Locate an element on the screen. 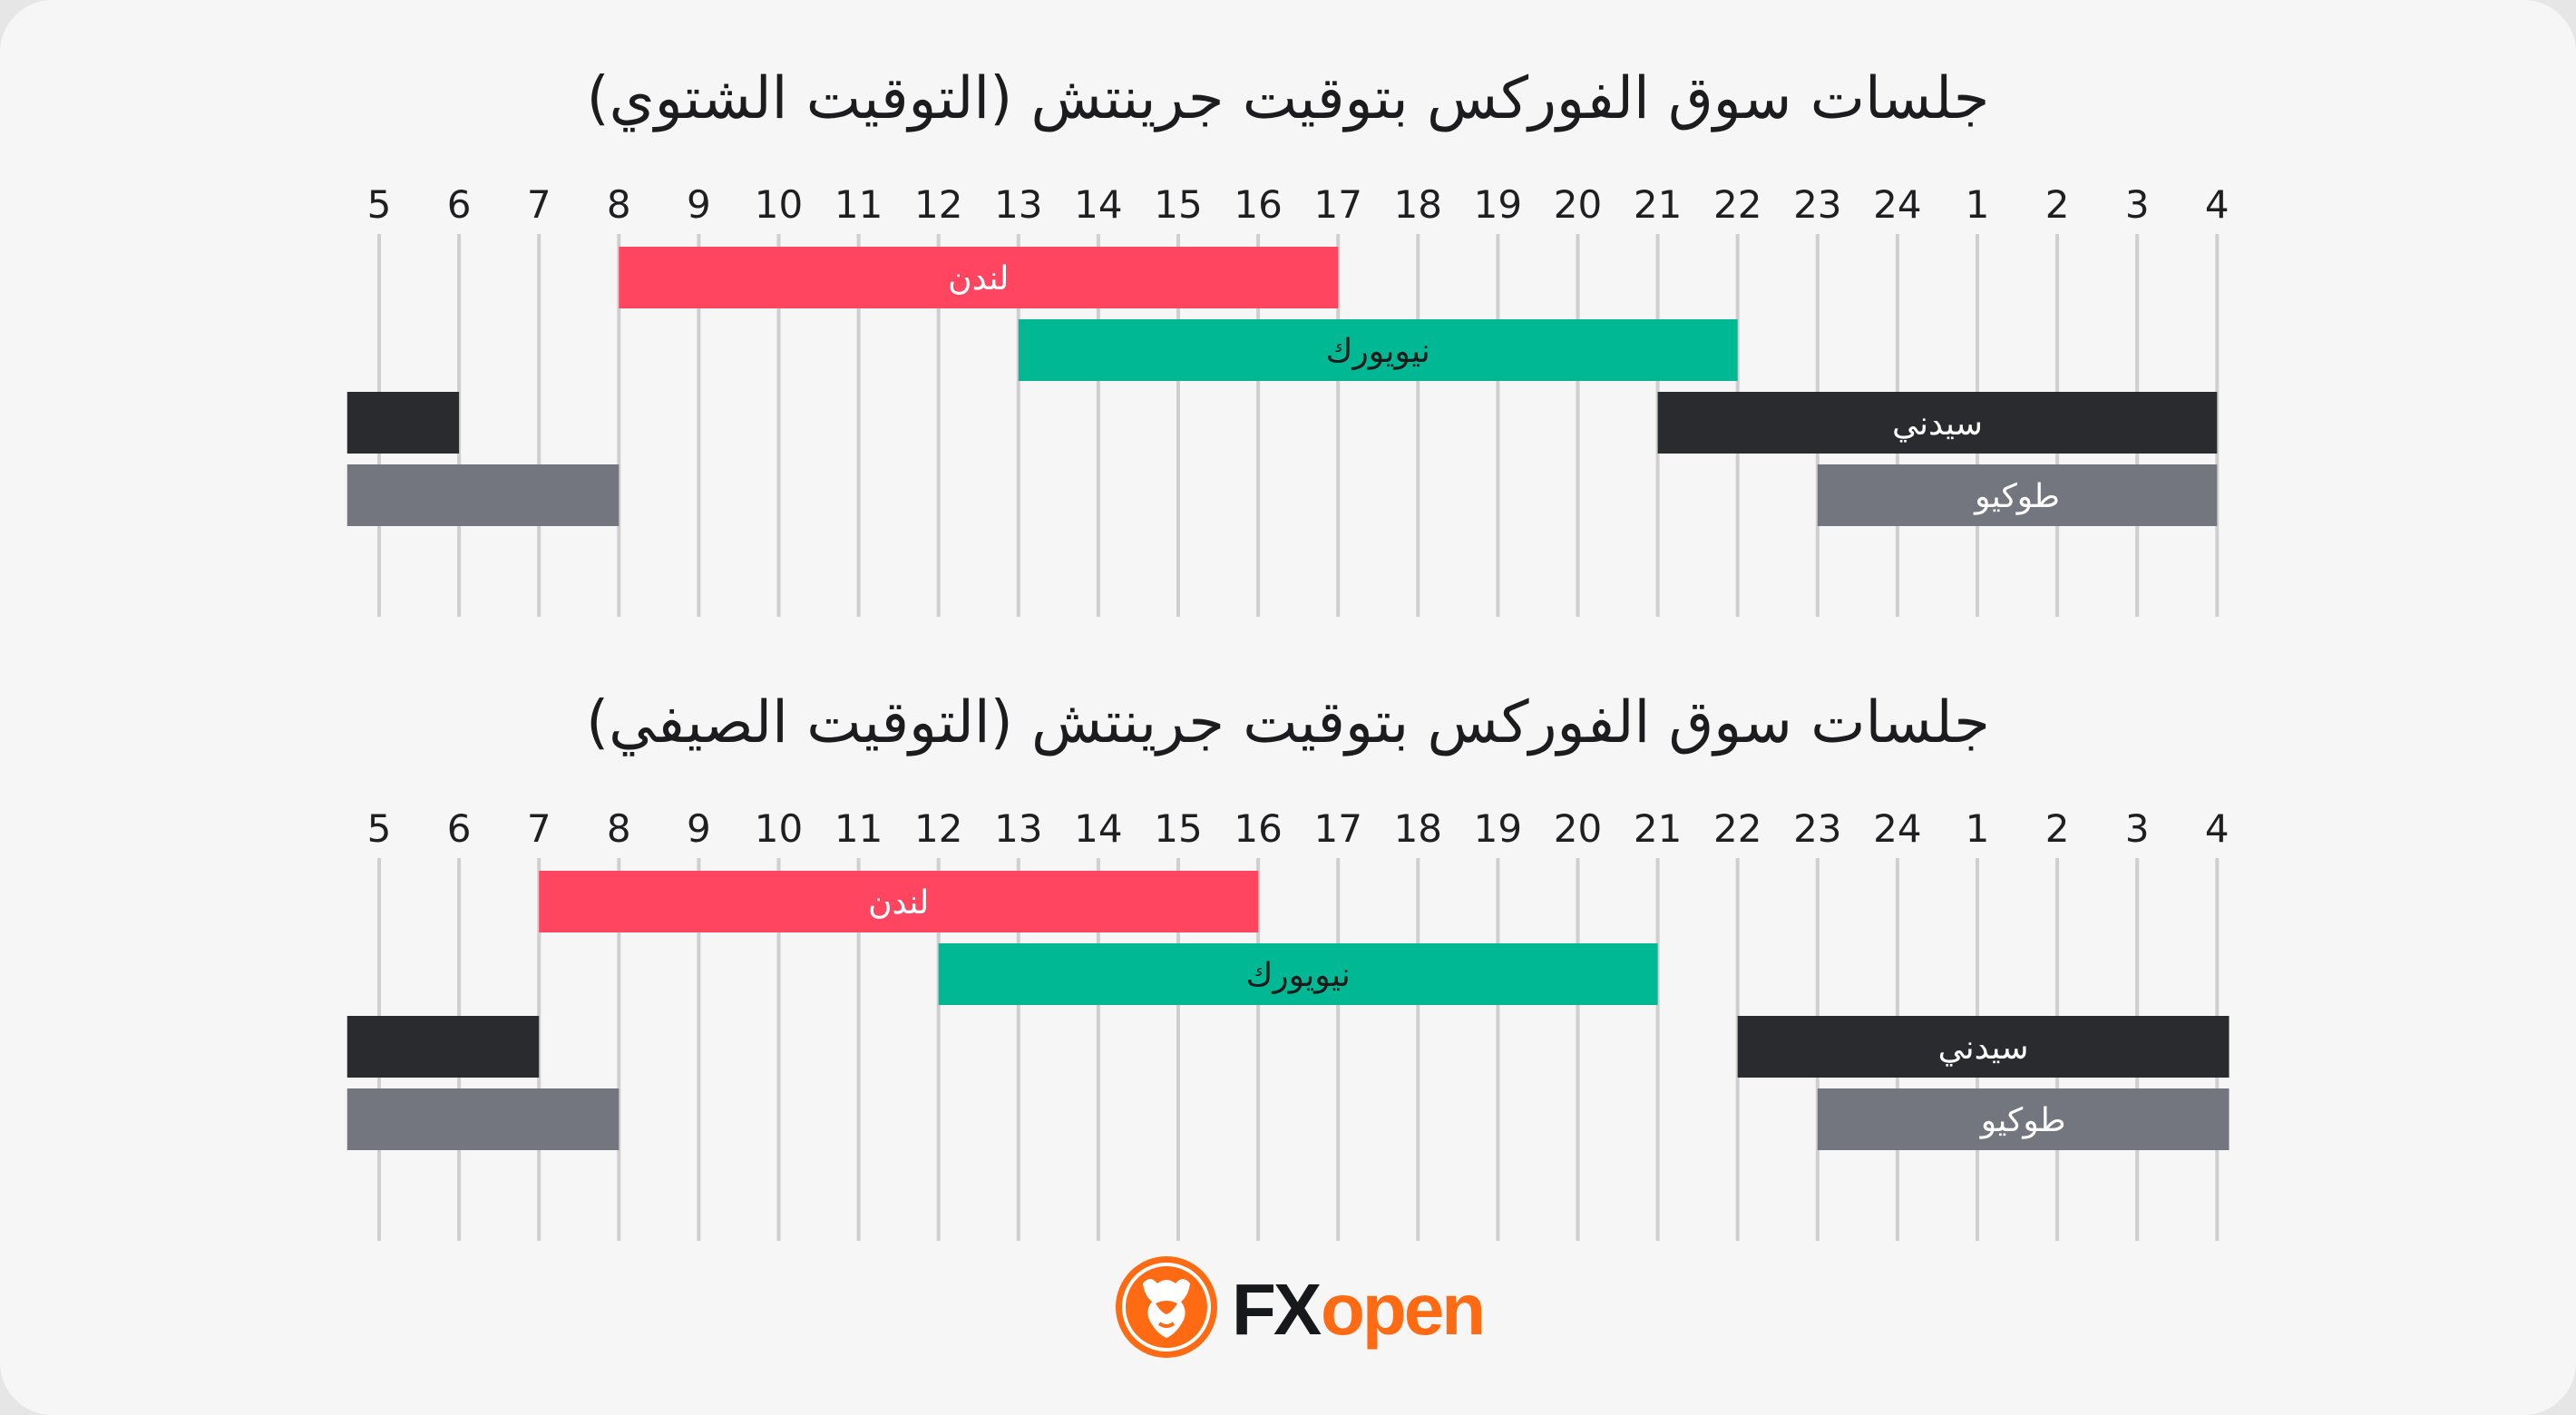  brand-open-text: open is located at coordinates (1402, 1309).